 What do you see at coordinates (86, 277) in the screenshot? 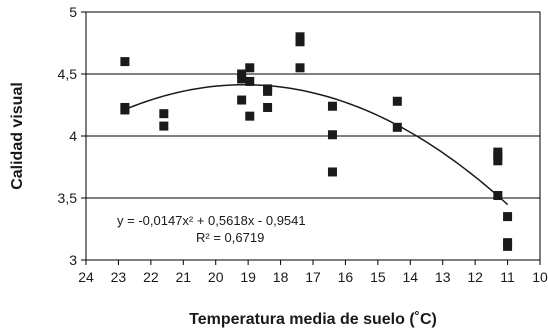
I see `x-tick-label: 24` at bounding box center [86, 277].